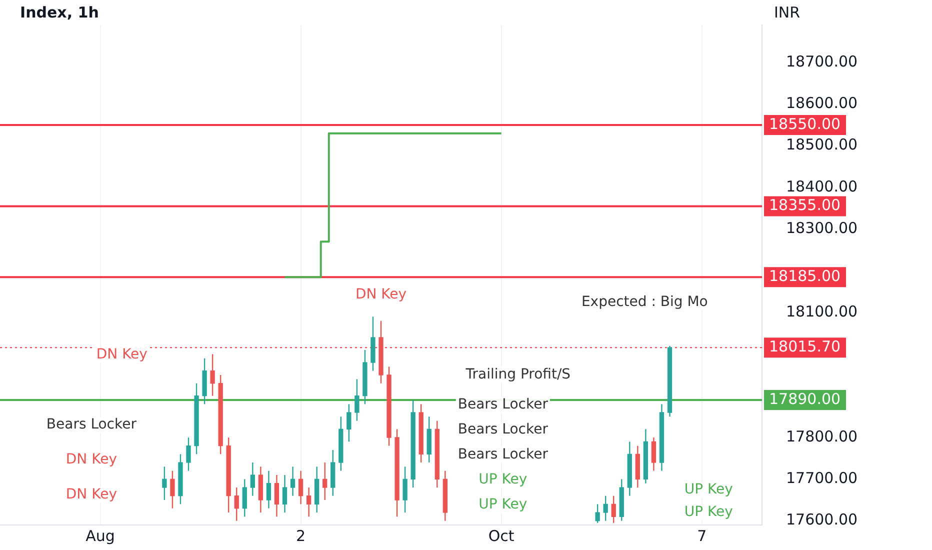  Describe the element at coordinates (501, 535) in the screenshot. I see `x-tick-label: Oct` at that location.